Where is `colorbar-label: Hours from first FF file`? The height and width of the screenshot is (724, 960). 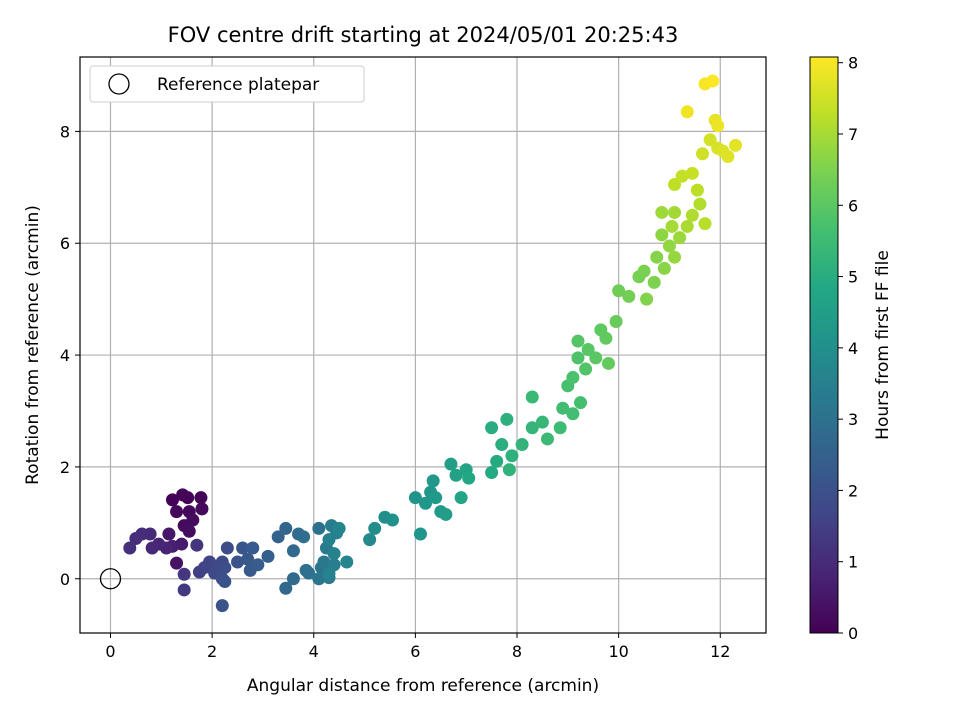
colorbar-label: Hours from first FF file is located at coordinates (883, 345).